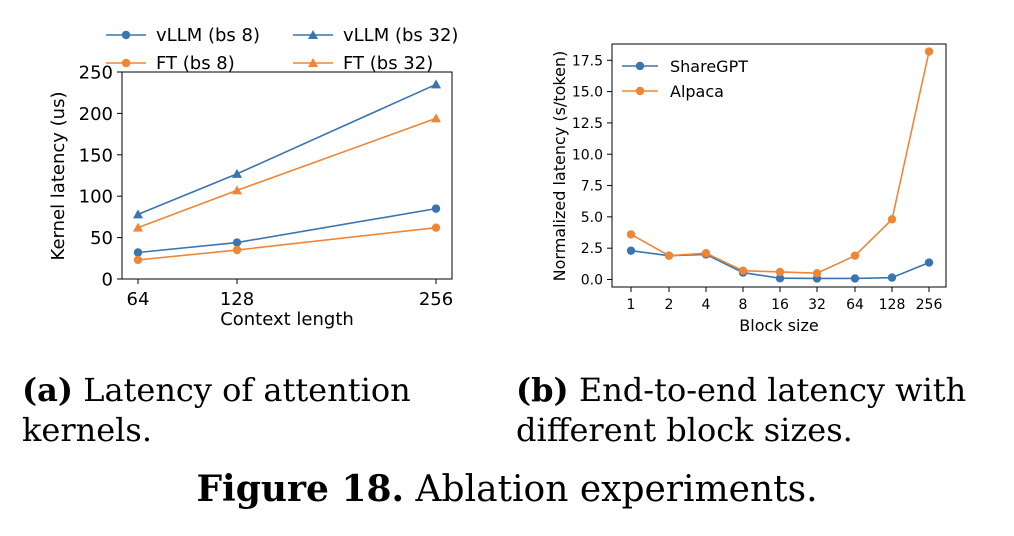 The height and width of the screenshot is (536, 1014). What do you see at coordinates (287, 319) in the screenshot?
I see `x-axis-label: Context length` at bounding box center [287, 319].